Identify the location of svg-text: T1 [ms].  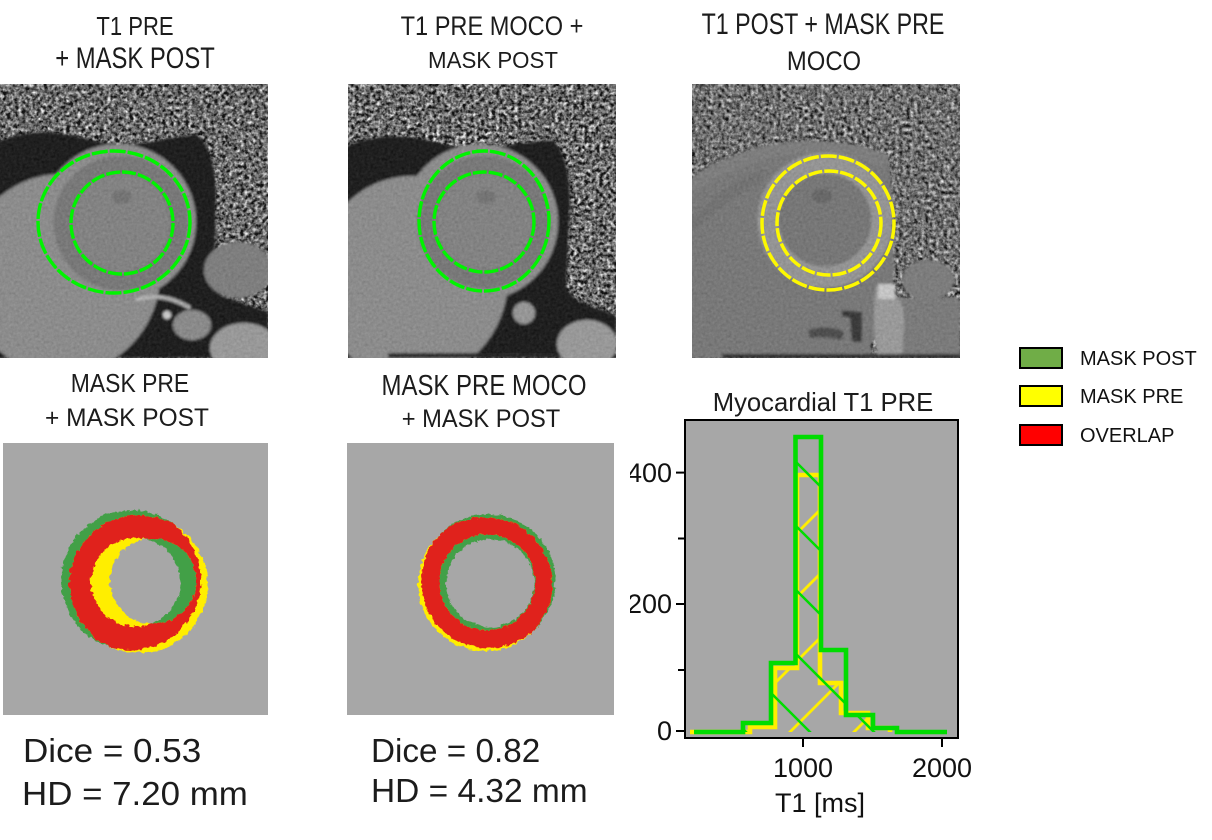
(820, 803).